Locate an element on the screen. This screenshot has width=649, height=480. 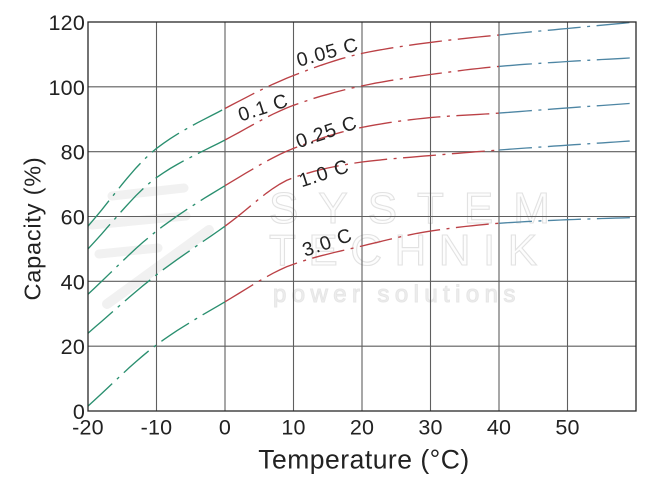
svg-text: 80 is located at coordinates (73, 153).